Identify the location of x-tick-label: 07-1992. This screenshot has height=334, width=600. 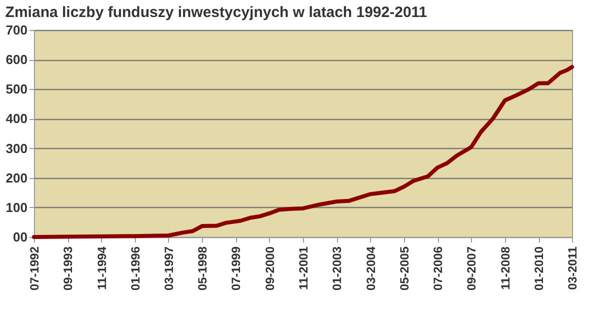
(35, 268).